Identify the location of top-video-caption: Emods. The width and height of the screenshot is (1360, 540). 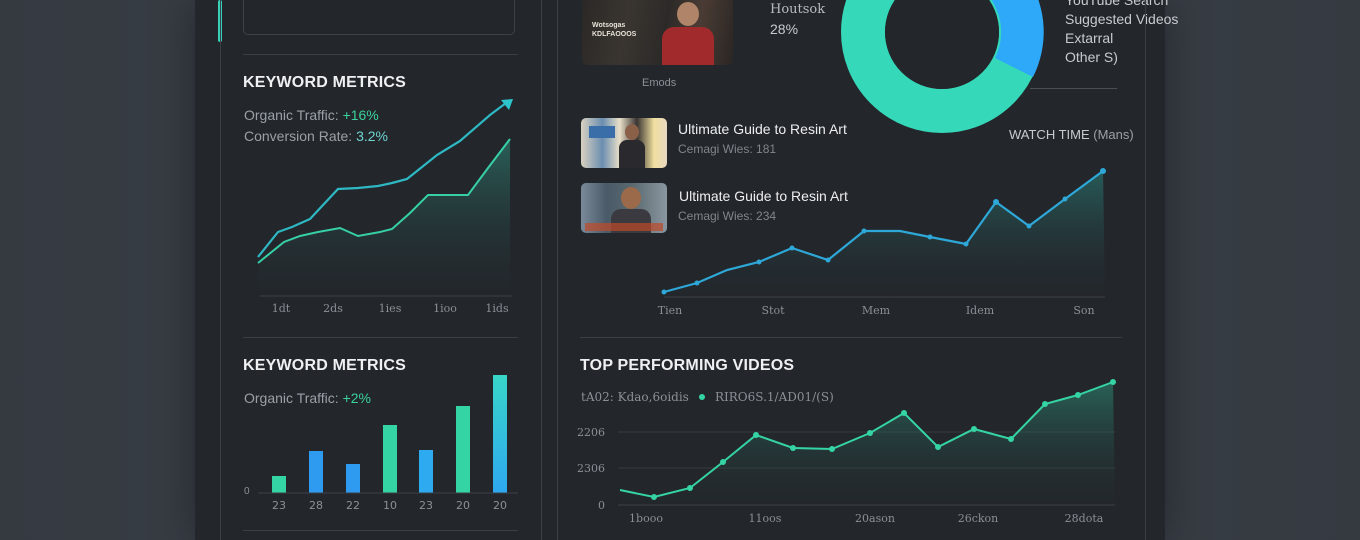
(659, 83).